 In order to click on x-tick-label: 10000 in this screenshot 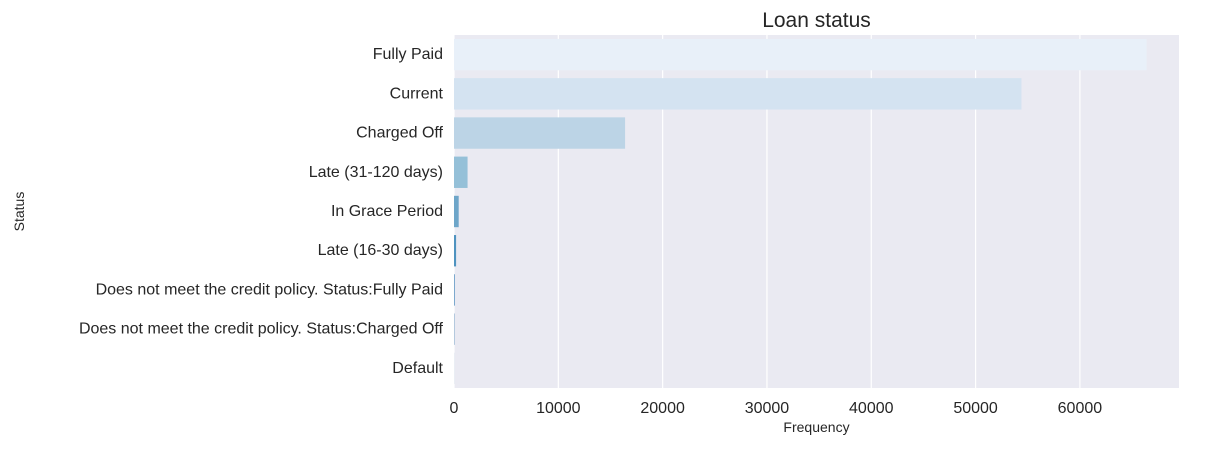, I will do `click(558, 408)`.